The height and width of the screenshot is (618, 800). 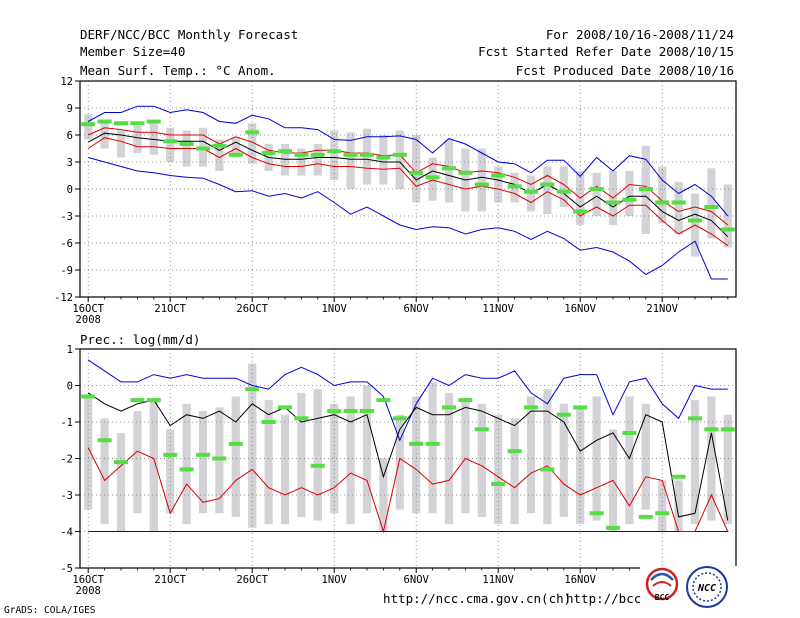 I want to click on y-tick-label: 1, so click(x=70, y=350).